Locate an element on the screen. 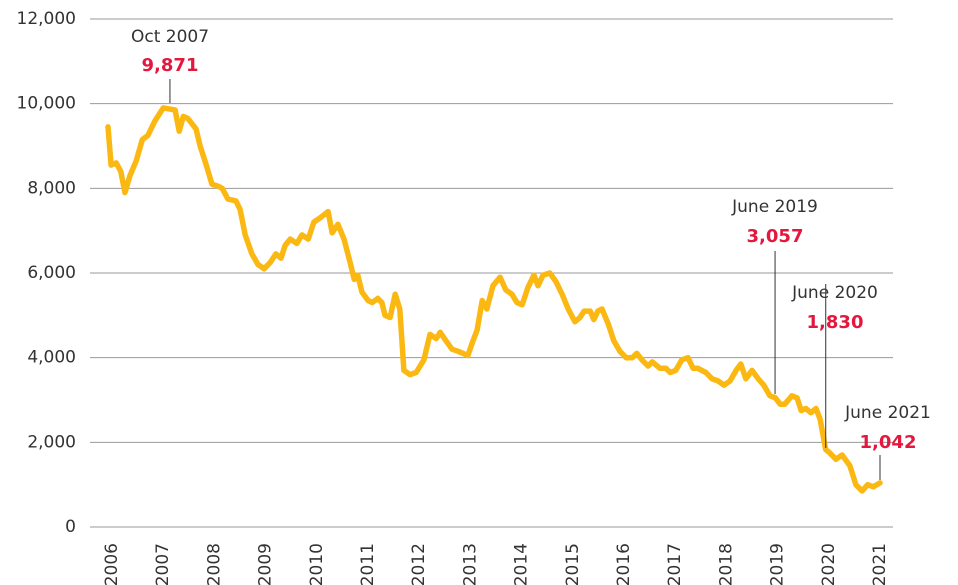 The image size is (958, 585). x-tick-label: 2014 is located at coordinates (522, 564).